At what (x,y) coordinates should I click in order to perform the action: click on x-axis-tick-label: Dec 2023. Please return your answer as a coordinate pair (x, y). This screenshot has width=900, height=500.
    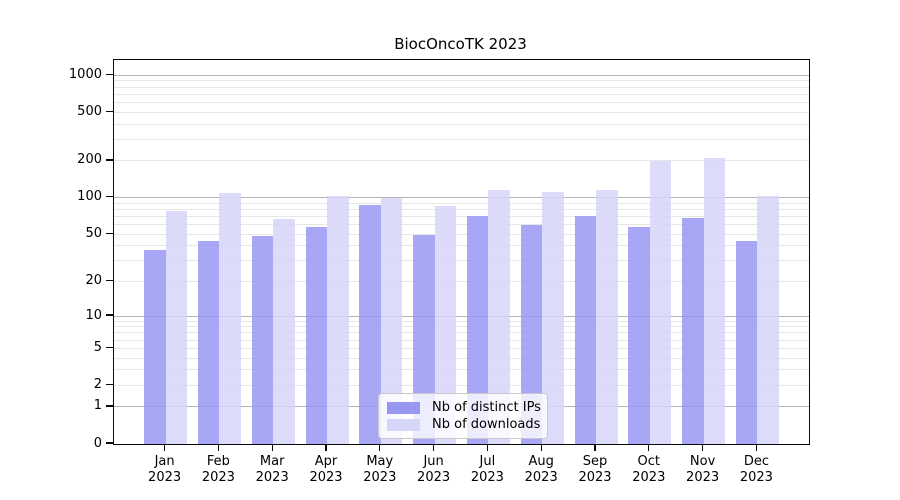
    Looking at the image, I should click on (756, 469).